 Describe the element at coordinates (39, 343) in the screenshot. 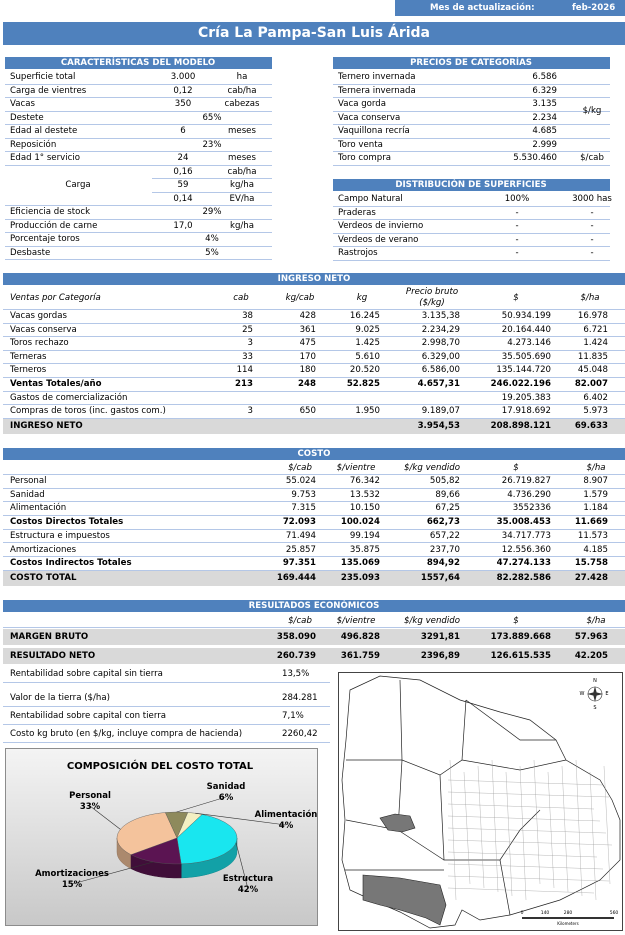

I see `cell: Toros rechazo` at that location.